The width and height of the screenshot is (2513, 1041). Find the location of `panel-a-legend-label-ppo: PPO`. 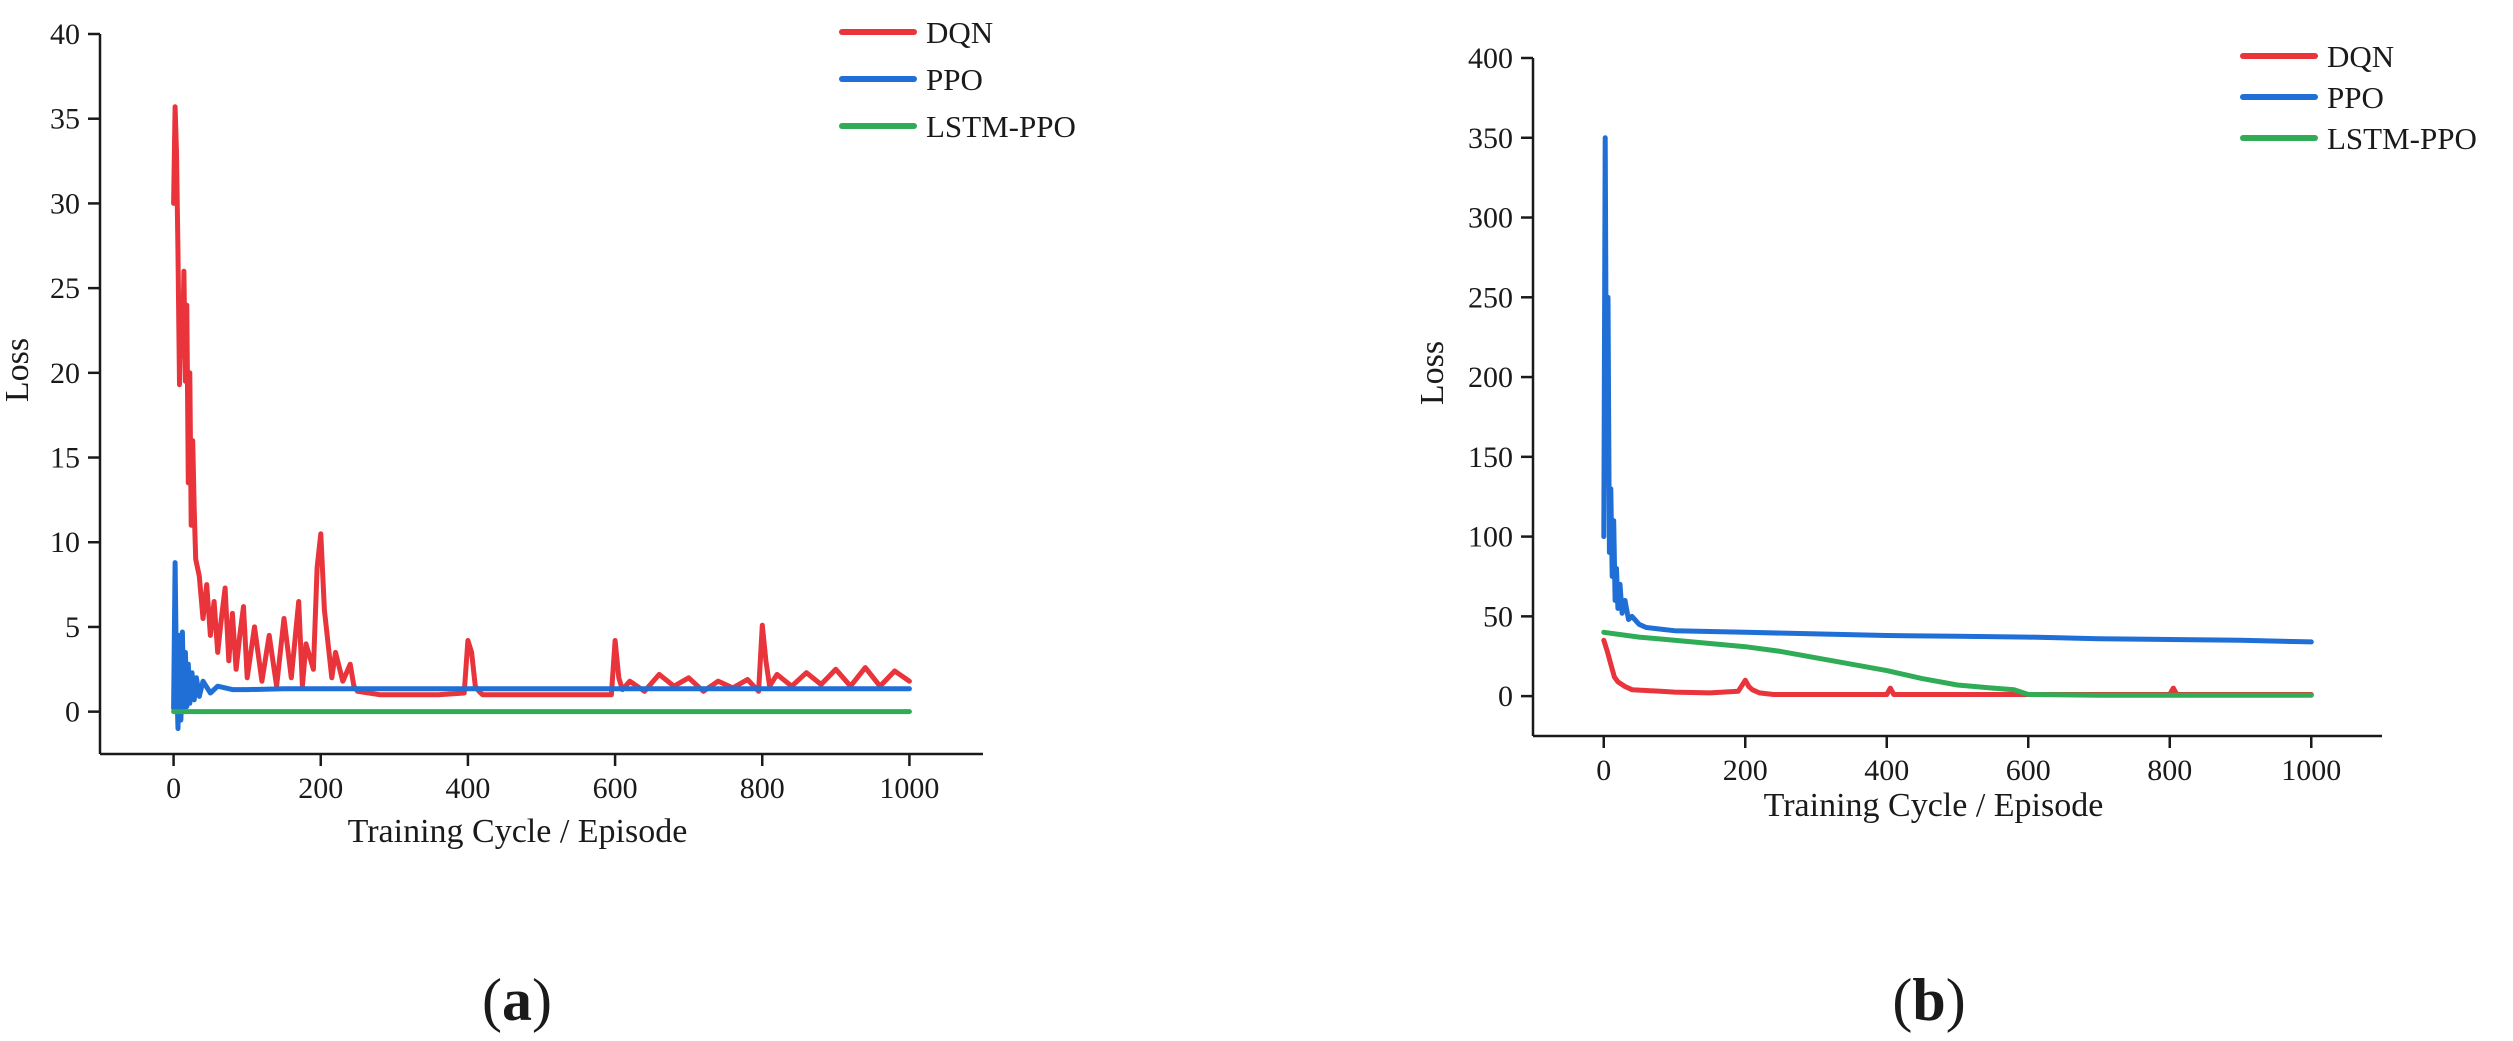

panel-a-legend-label-ppo: PPO is located at coordinates (954, 79).